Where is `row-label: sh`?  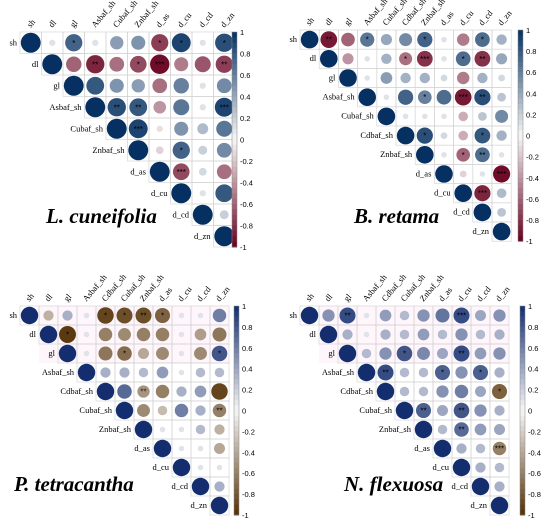 row-label: sh is located at coordinates (13, 42).